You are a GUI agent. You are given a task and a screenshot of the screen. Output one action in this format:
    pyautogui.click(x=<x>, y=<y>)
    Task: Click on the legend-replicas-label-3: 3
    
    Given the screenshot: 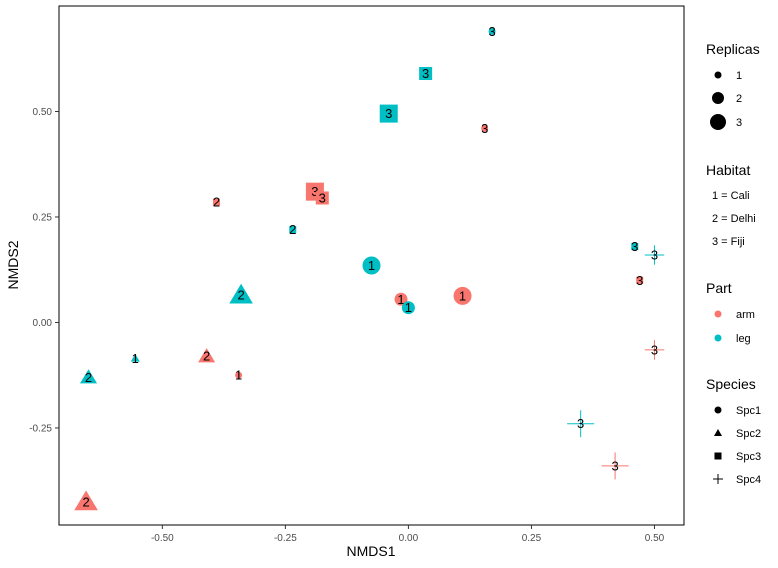 What is the action you would take?
    pyautogui.click(x=739, y=123)
    